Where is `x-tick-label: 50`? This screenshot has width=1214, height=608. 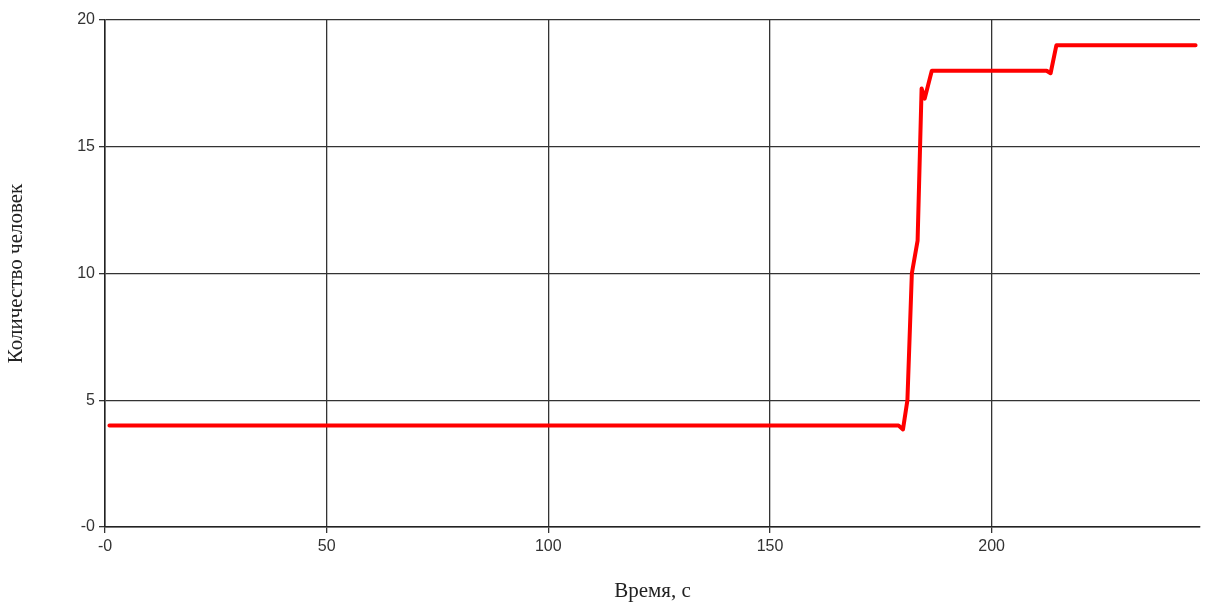 x-tick-label: 50 is located at coordinates (326, 546).